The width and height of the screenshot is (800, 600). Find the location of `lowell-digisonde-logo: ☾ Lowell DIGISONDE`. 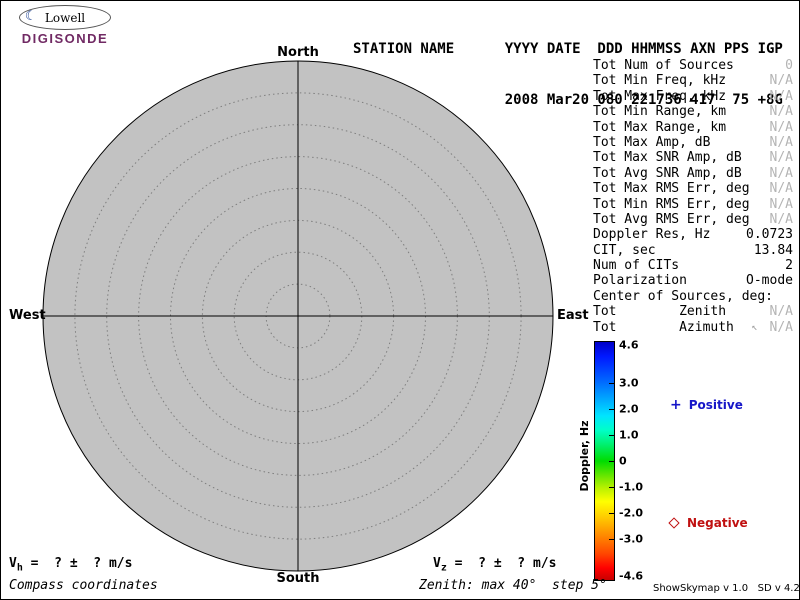

lowell-digisonde-logo: ☾ Lowell DIGISONDE is located at coordinates (65, 25).